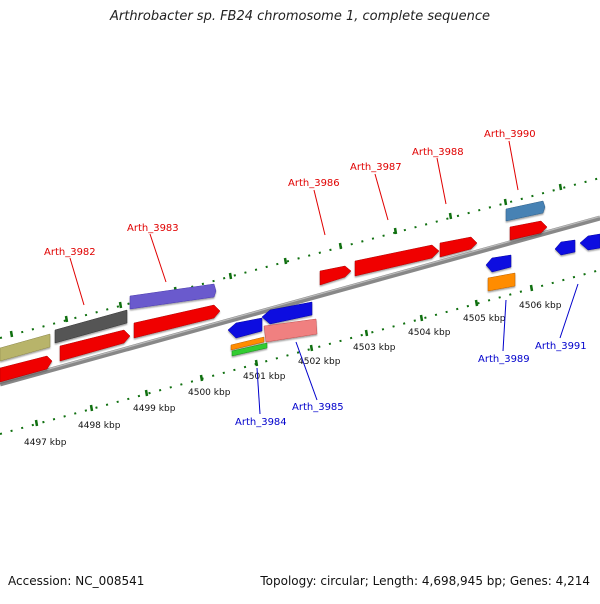 This screenshot has width=600, height=604. Describe the element at coordinates (314, 183) in the screenshot. I see `gene-label-arth-3986: Arth_3986` at that location.